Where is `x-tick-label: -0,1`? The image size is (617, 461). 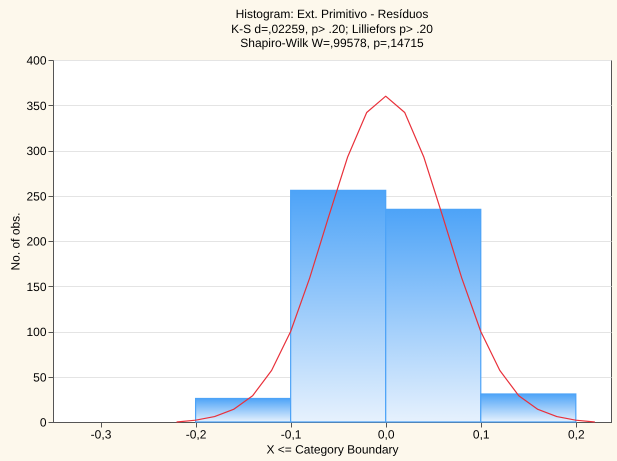
x-tick-label: -0,1 is located at coordinates (291, 435).